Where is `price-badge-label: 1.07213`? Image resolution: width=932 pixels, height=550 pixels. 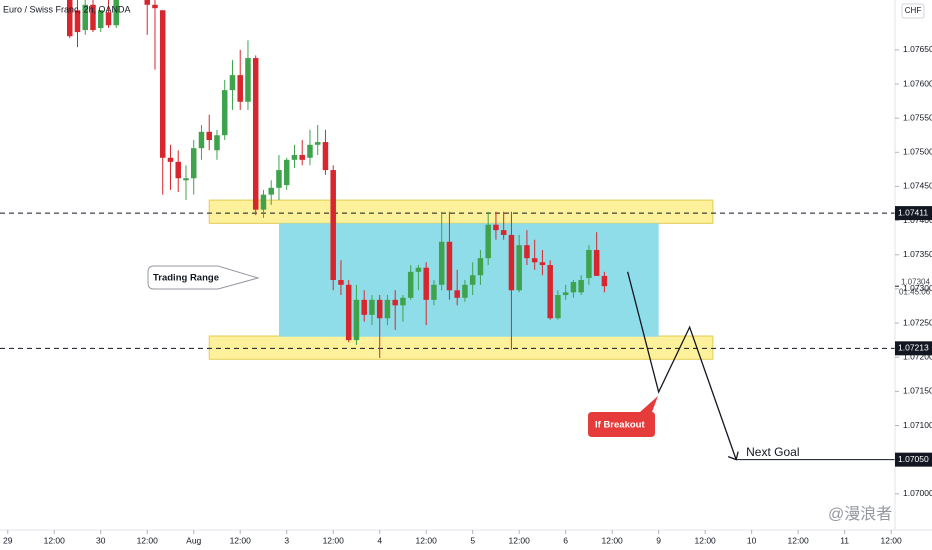 price-badge-label: 1.07213 is located at coordinates (913, 348).